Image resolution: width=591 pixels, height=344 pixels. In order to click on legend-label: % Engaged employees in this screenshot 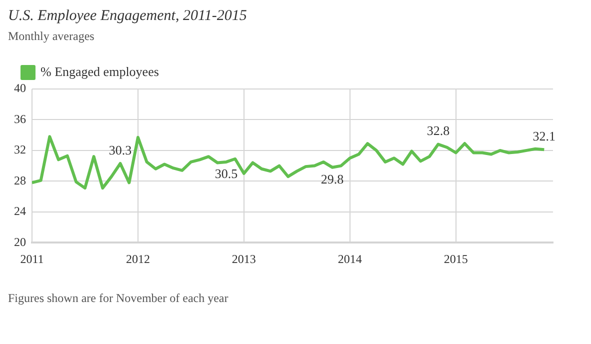, I will do `click(99, 71)`.